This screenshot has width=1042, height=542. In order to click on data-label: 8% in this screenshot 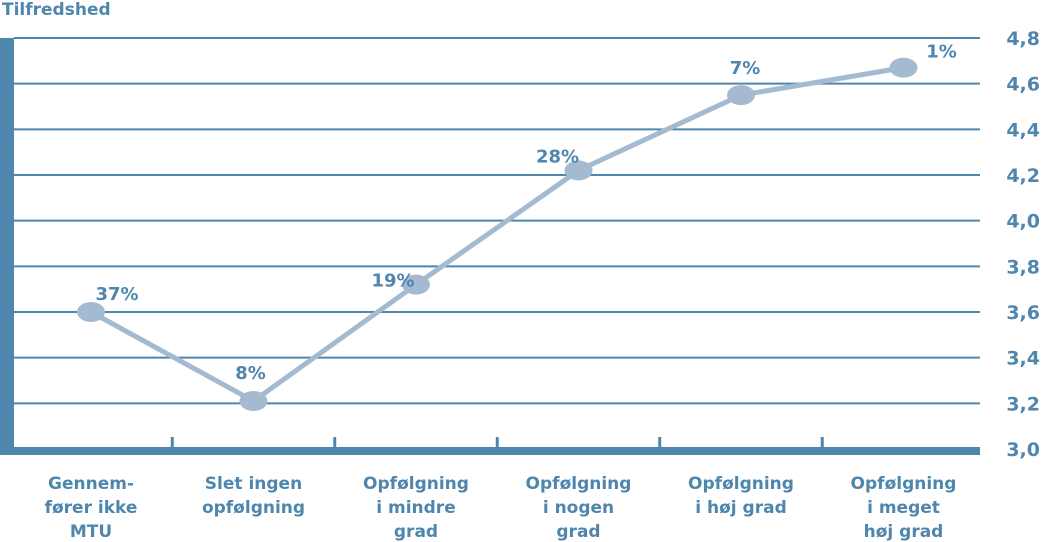, I will do `click(250, 373)`.